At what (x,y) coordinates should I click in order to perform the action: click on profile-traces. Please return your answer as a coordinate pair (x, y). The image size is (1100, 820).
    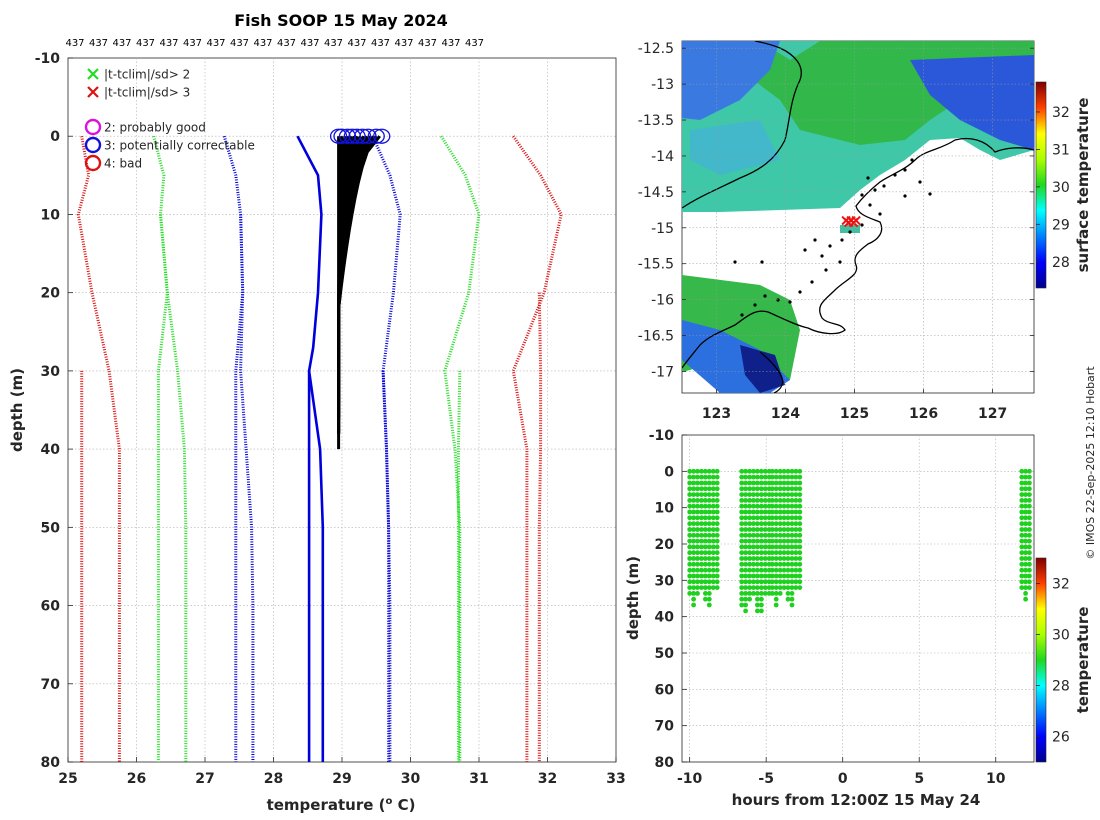
    Looking at the image, I should click on (359, 292).